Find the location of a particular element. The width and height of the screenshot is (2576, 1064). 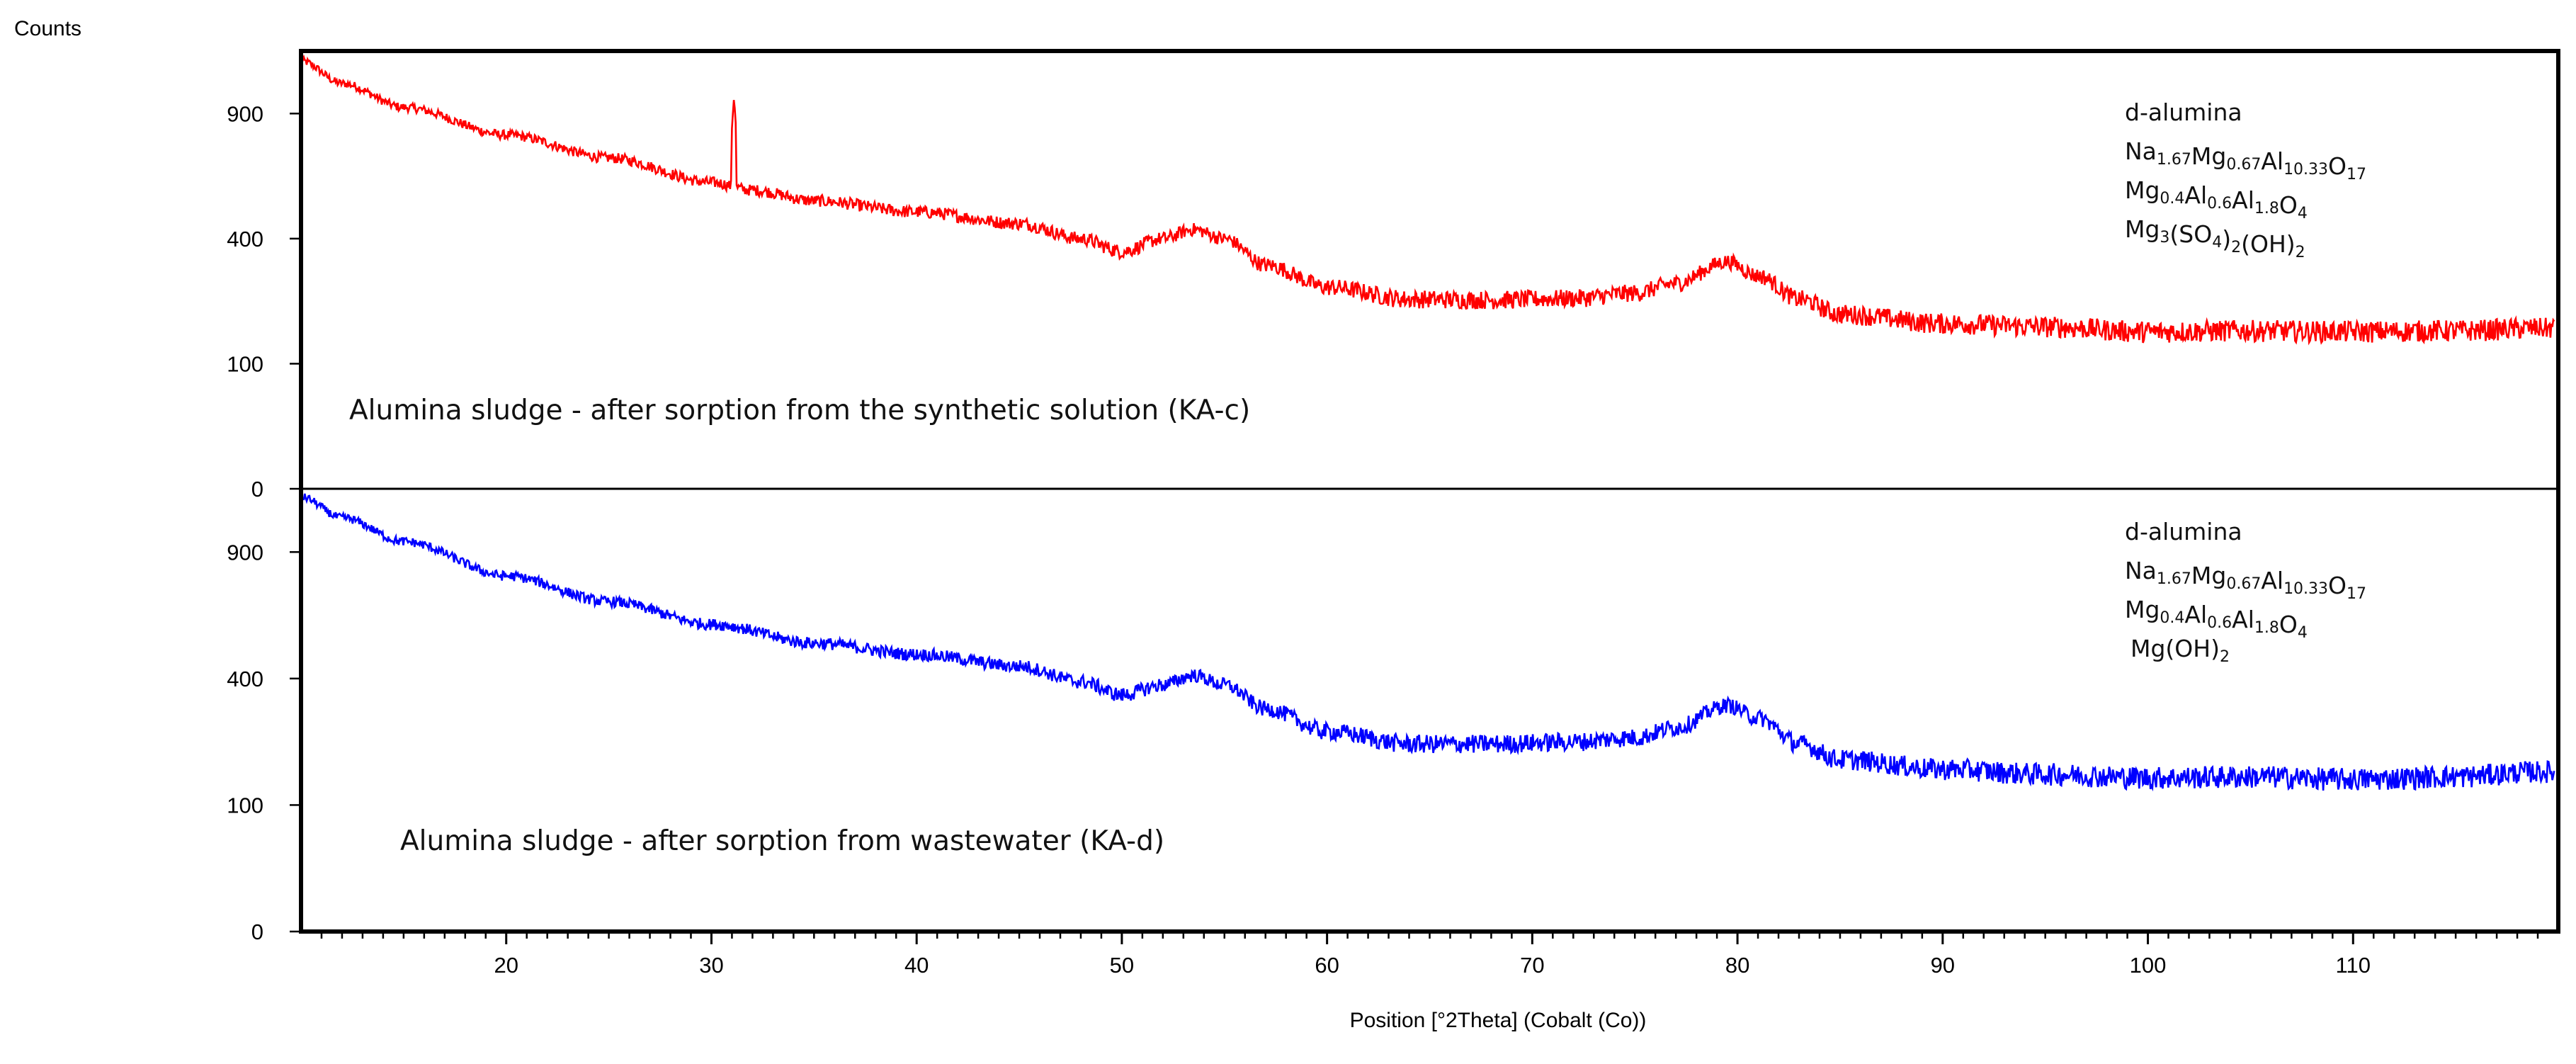

phase-label: Mg3(SO4)2(OH)2 is located at coordinates (2215, 238).